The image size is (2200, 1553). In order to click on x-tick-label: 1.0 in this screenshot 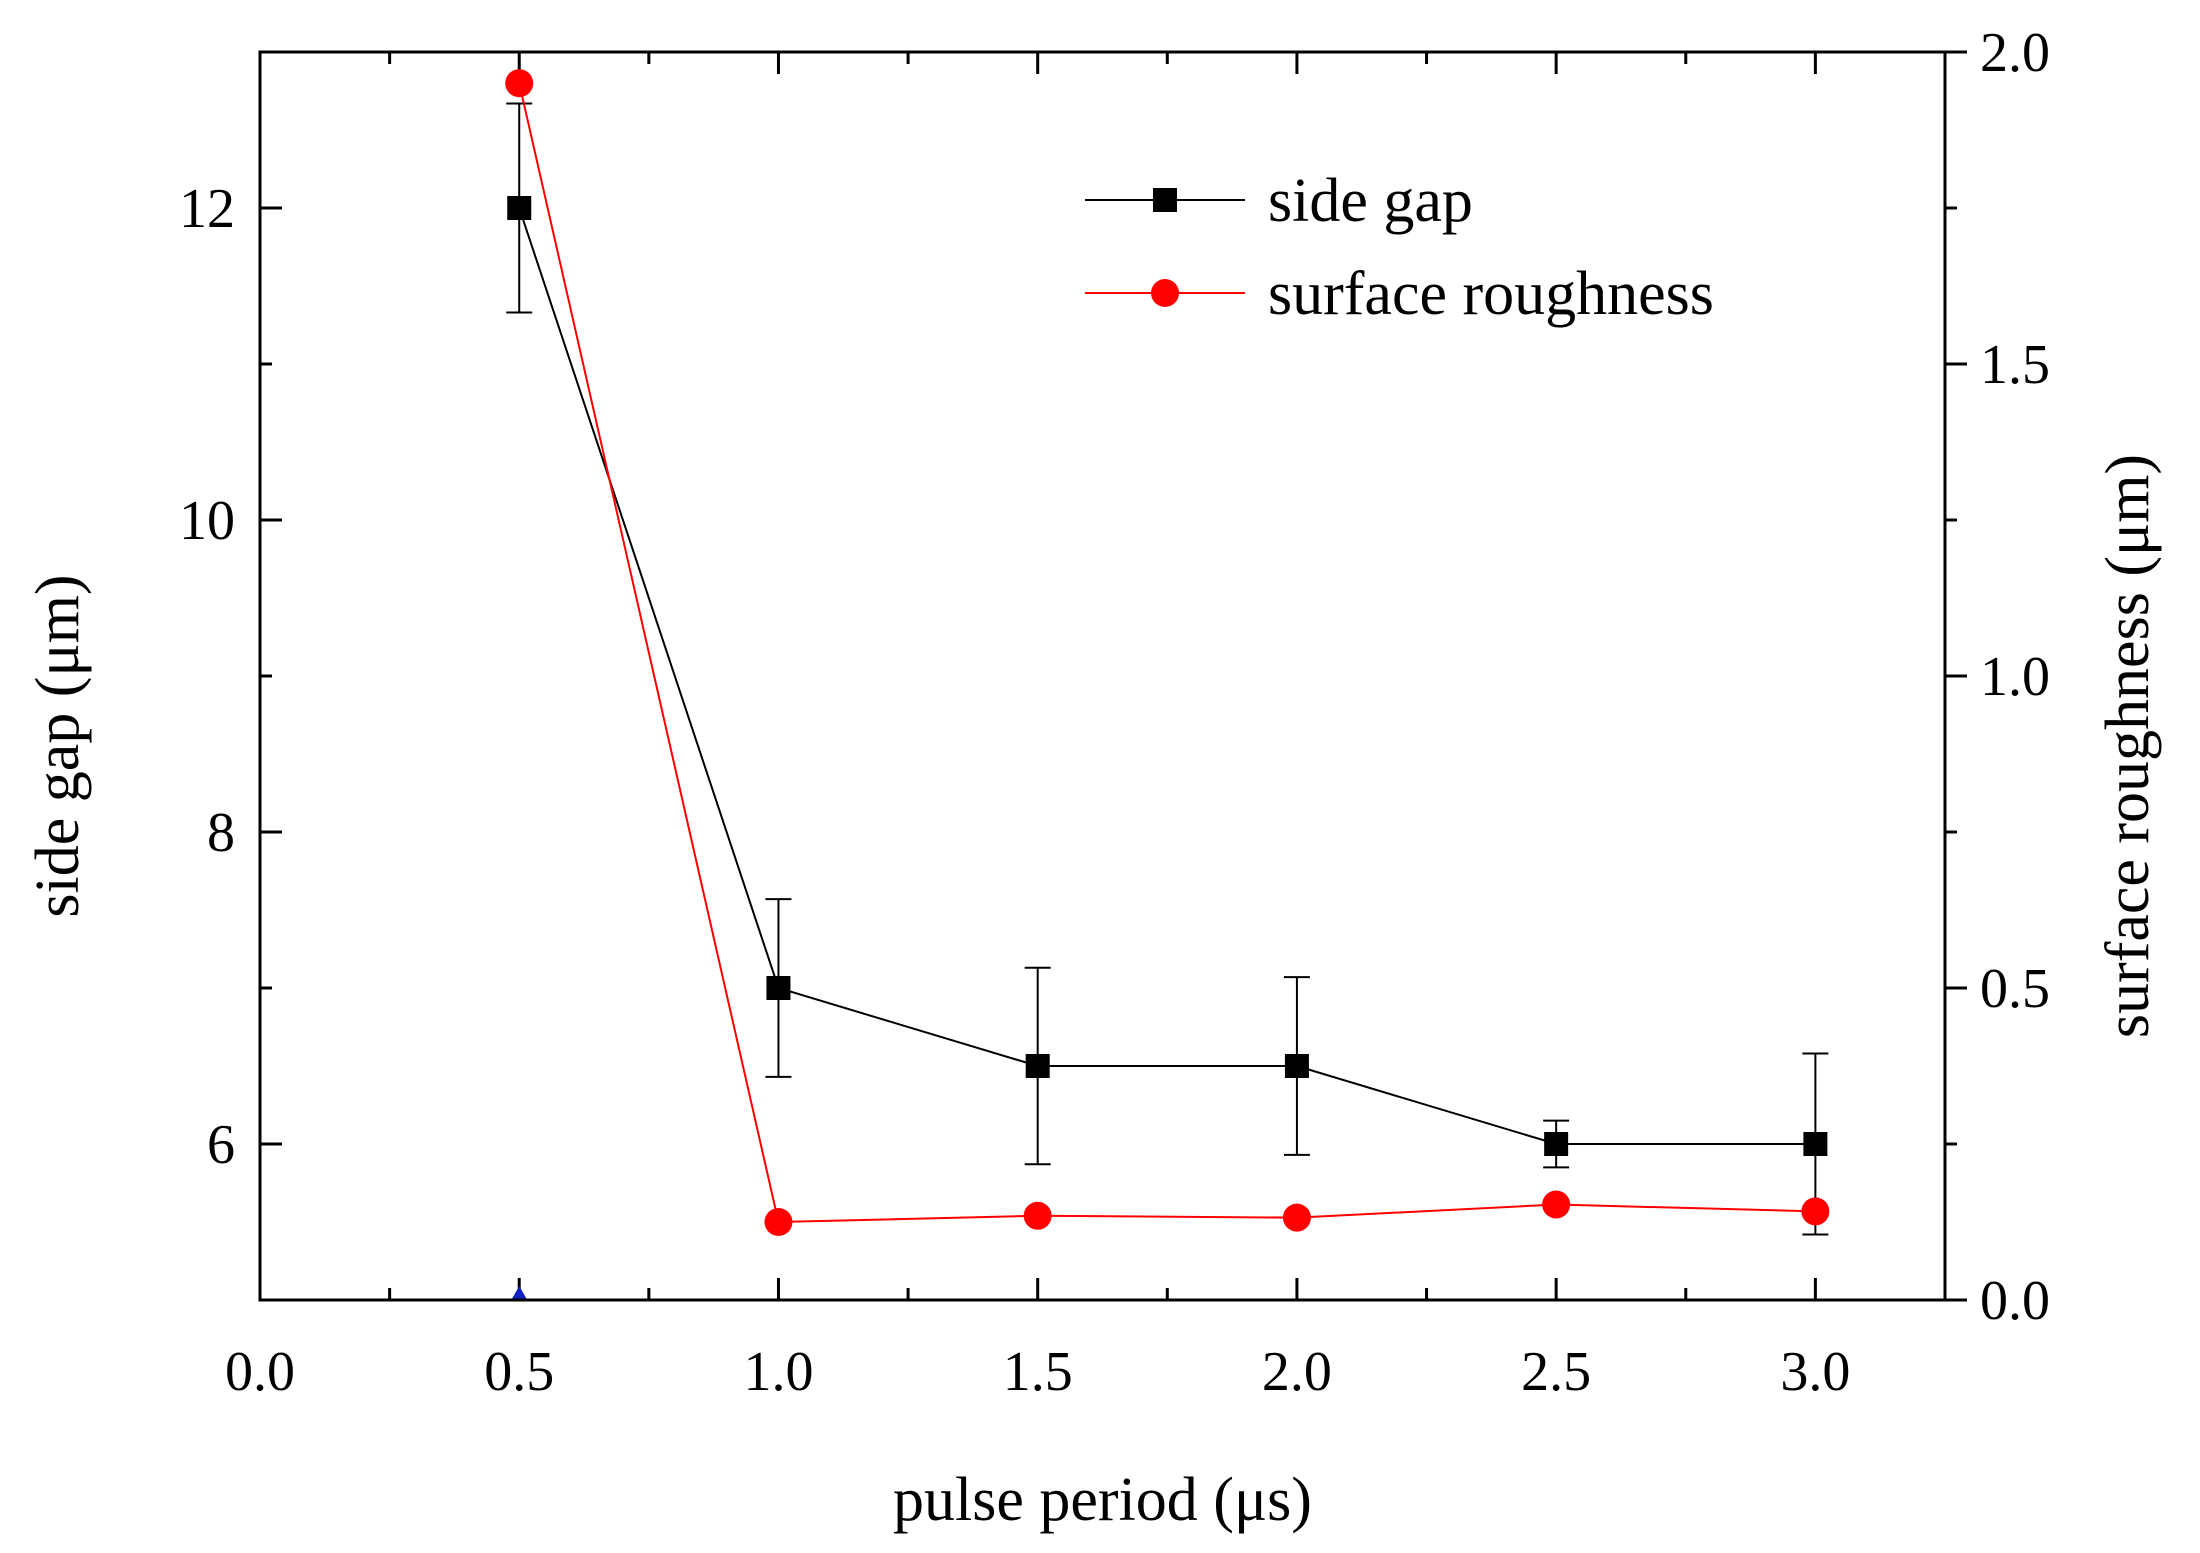, I will do `click(778, 1372)`.